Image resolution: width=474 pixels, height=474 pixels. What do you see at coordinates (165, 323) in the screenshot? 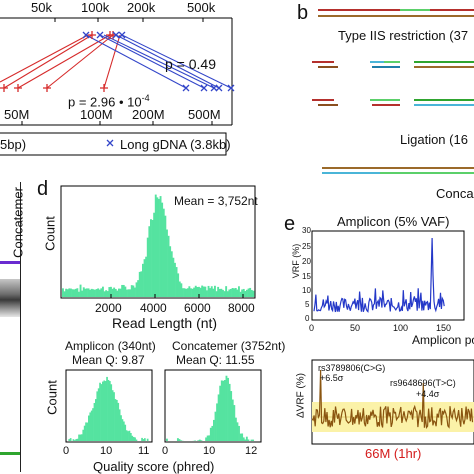
I see `hist-xlabel: Read Length (nt)` at bounding box center [165, 323].